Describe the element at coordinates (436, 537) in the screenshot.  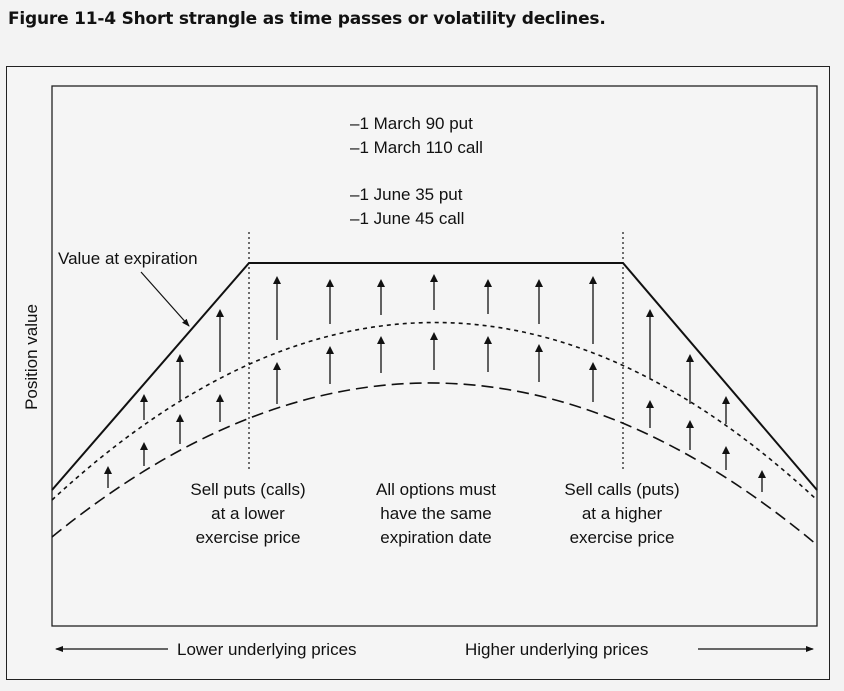
I see `annotation-center: expiration date` at that location.